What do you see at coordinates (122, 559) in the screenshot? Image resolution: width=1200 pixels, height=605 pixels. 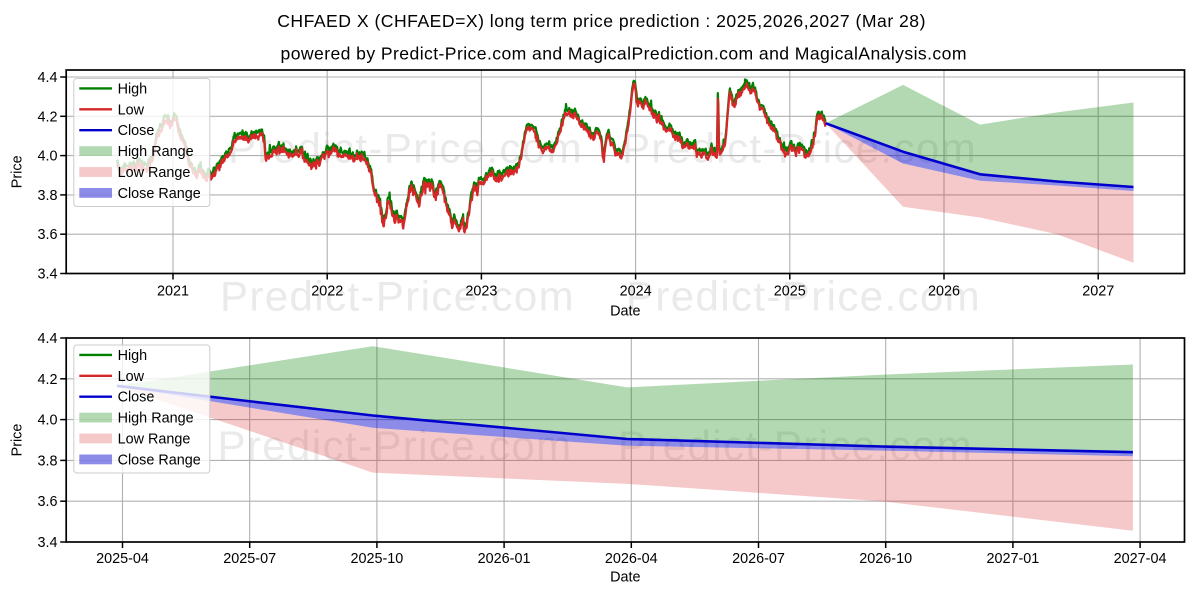 I see `svg-text: 2025-04` at bounding box center [122, 559].